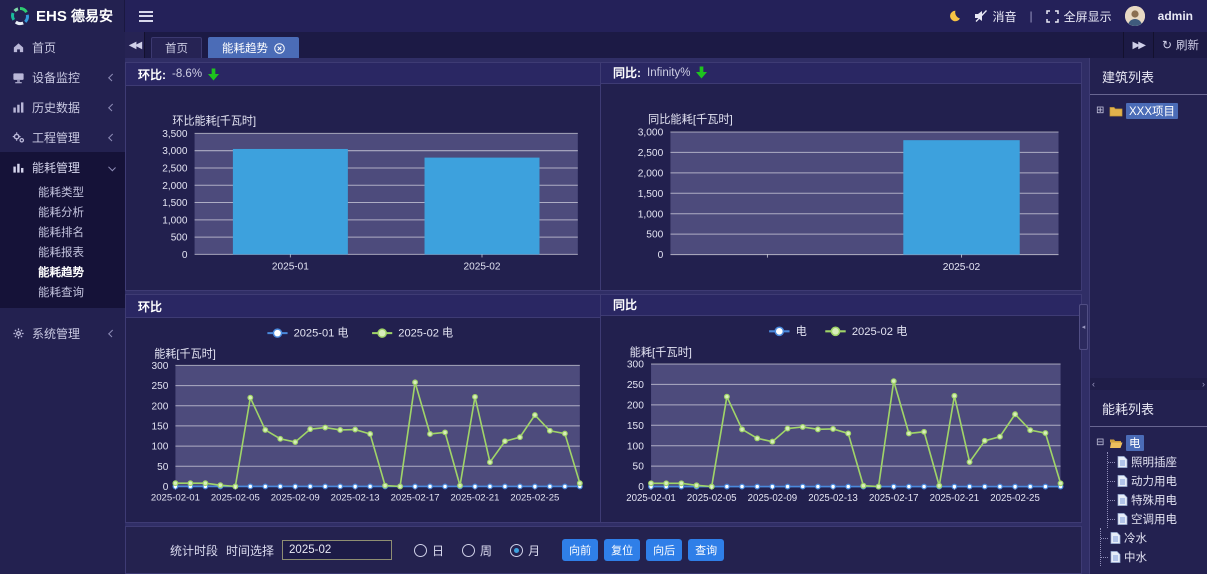 The width and height of the screenshot is (1207, 574). Describe the element at coordinates (62, 167) in the screenshot. I see `sidebar-item-energy-management: 能耗管理` at that location.